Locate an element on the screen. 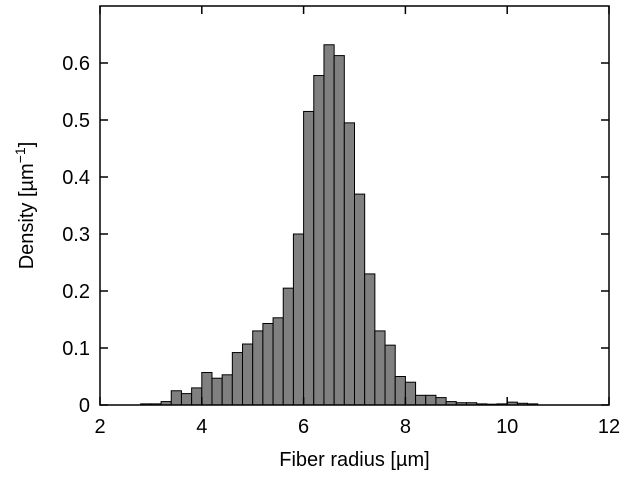 The image size is (627, 477). y-axis-label: Density [µm−1] is located at coordinates (25, 206).